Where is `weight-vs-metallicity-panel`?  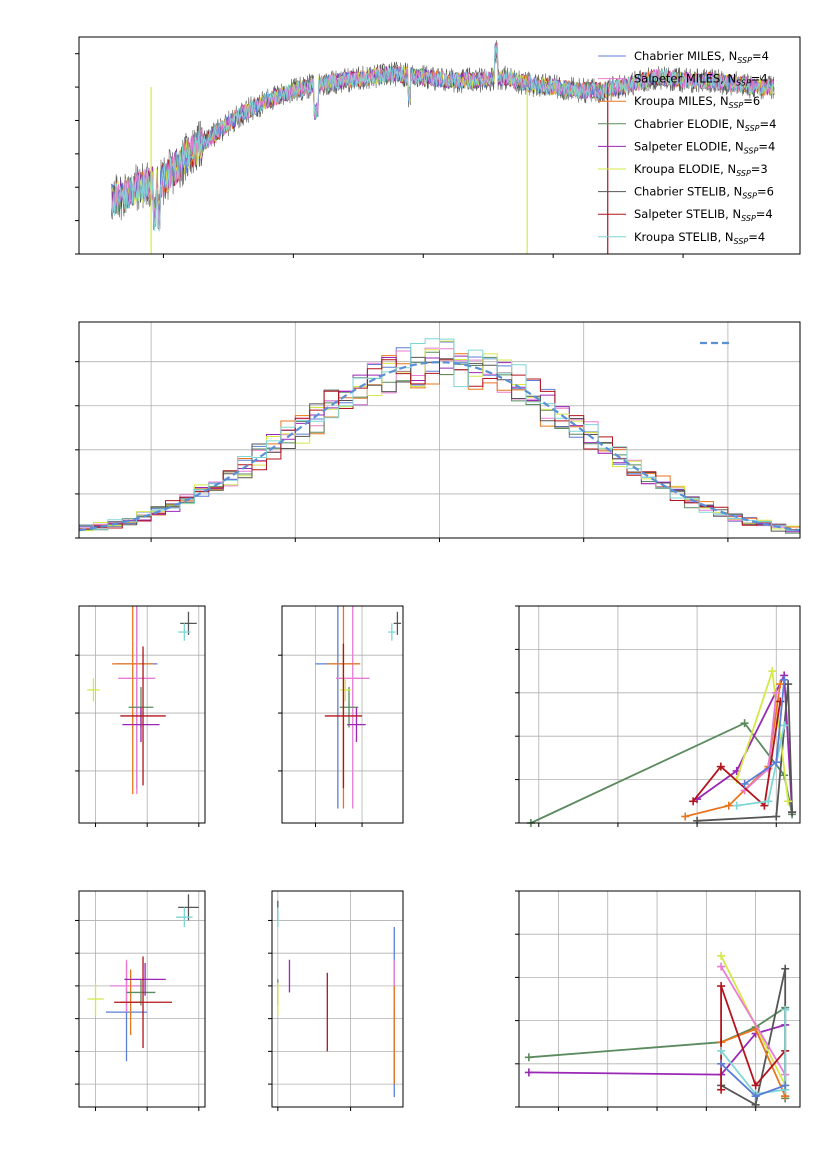 weight-vs-metallicity-panel is located at coordinates (658, 1000).